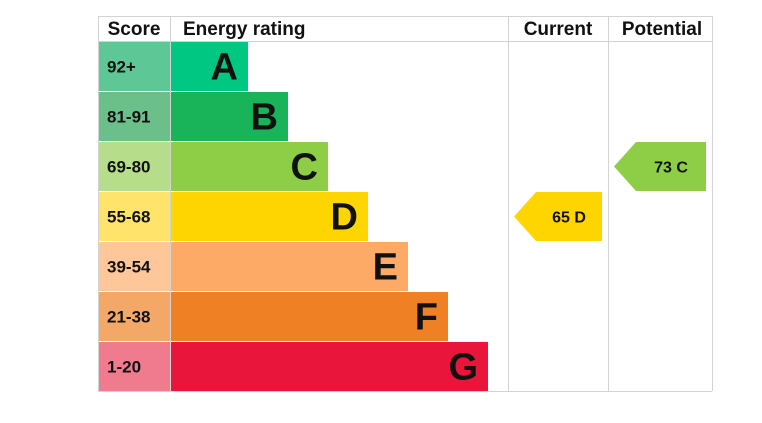 This screenshot has height=423, width=762. I want to click on table-headers: Score Energy rating Current Potential, so click(405, 29).